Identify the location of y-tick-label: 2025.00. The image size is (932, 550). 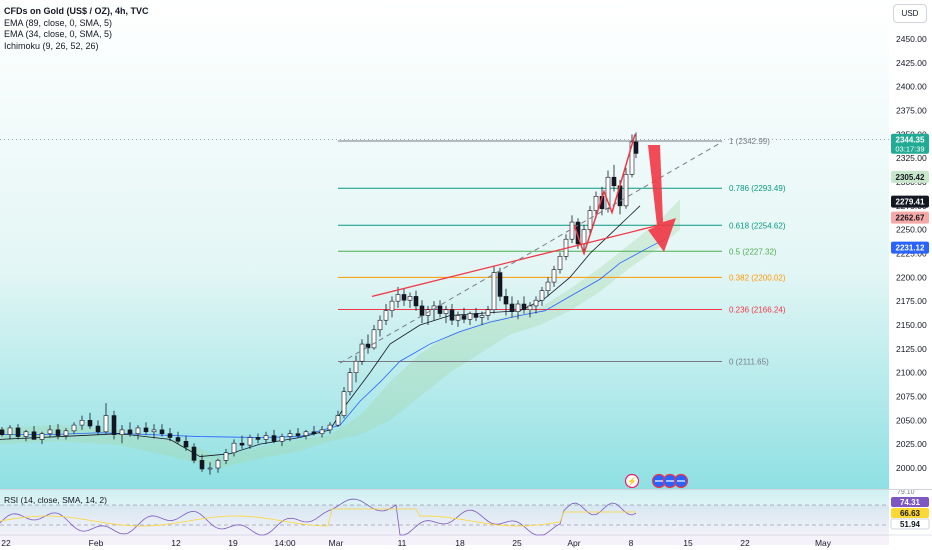
(911, 444).